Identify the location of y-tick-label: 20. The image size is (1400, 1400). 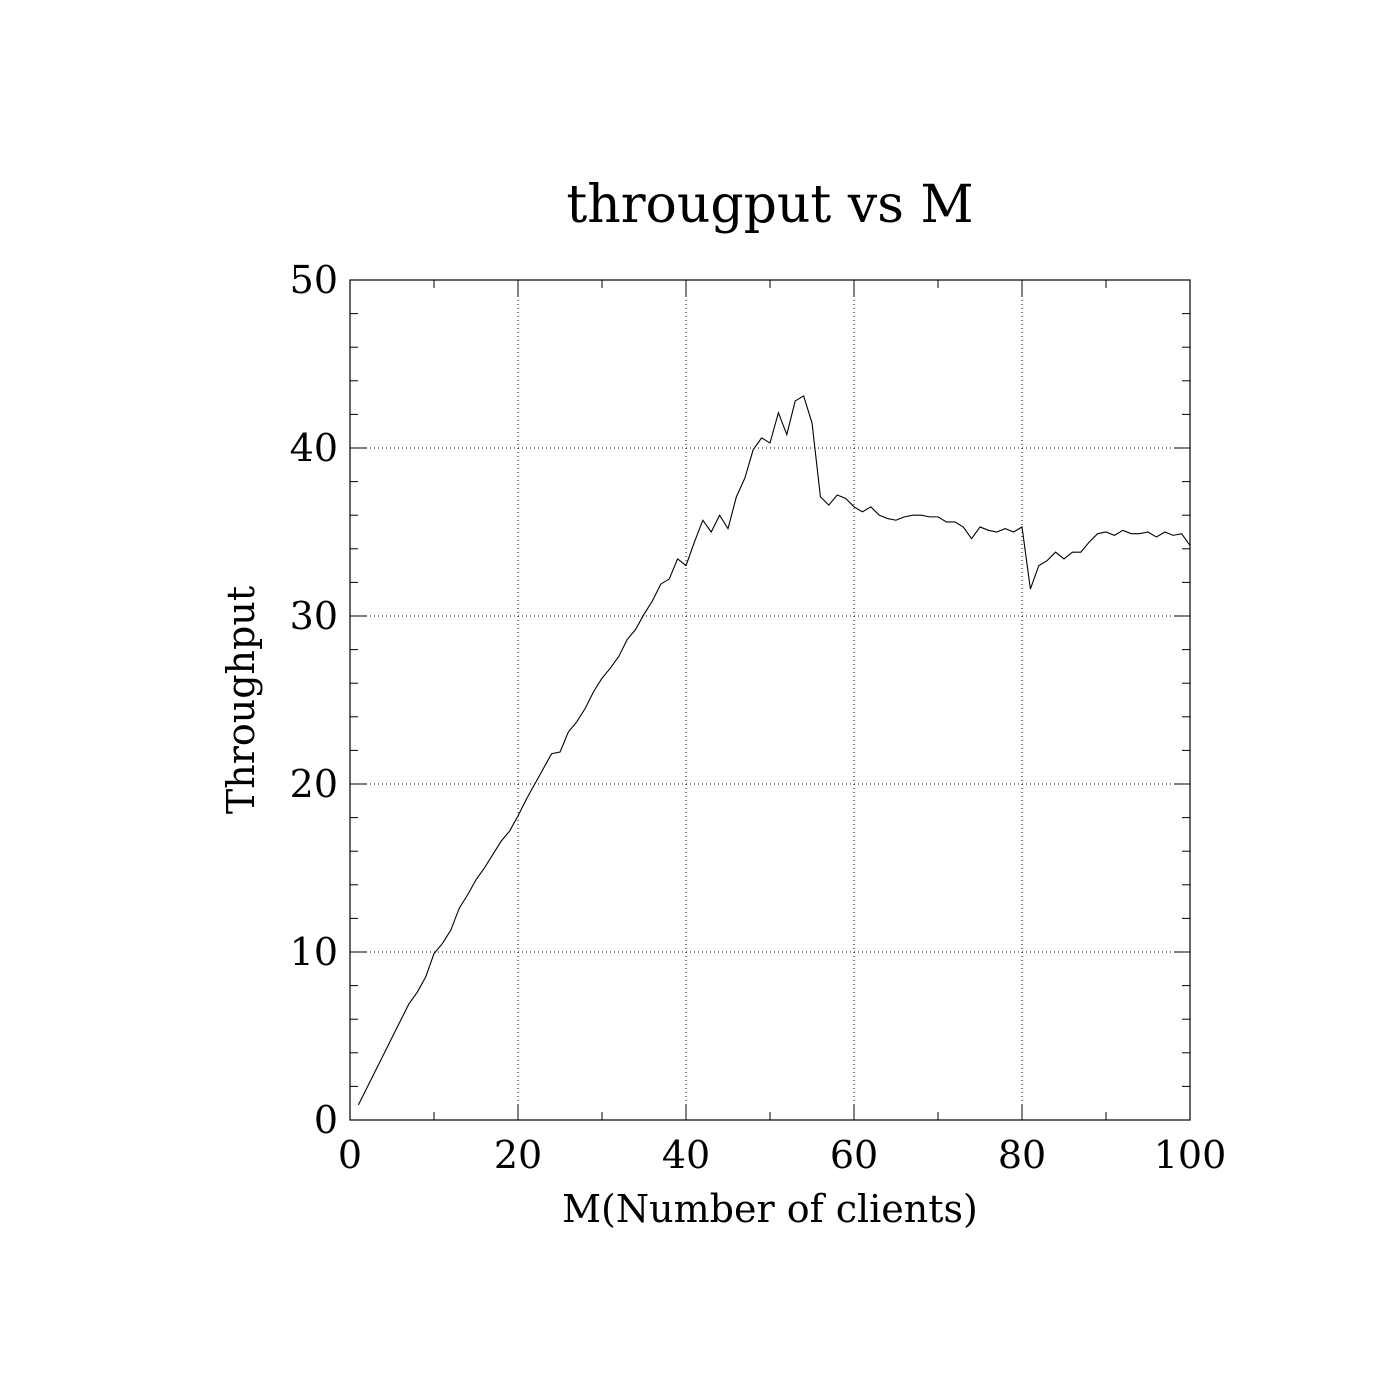
(314, 784).